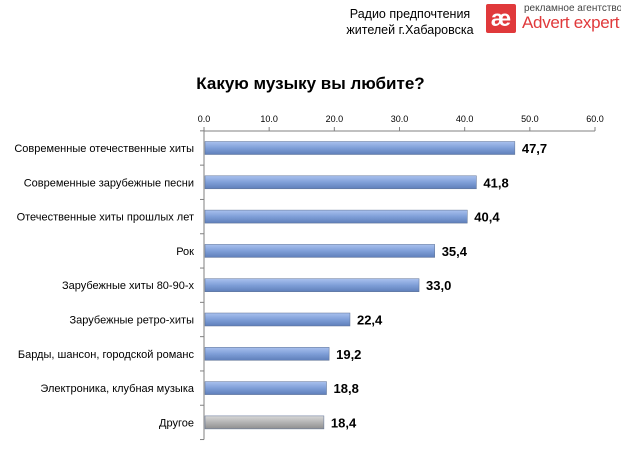 The width and height of the screenshot is (621, 451). Describe the element at coordinates (370, 320) in the screenshot. I see `data-label: 22,4` at that location.